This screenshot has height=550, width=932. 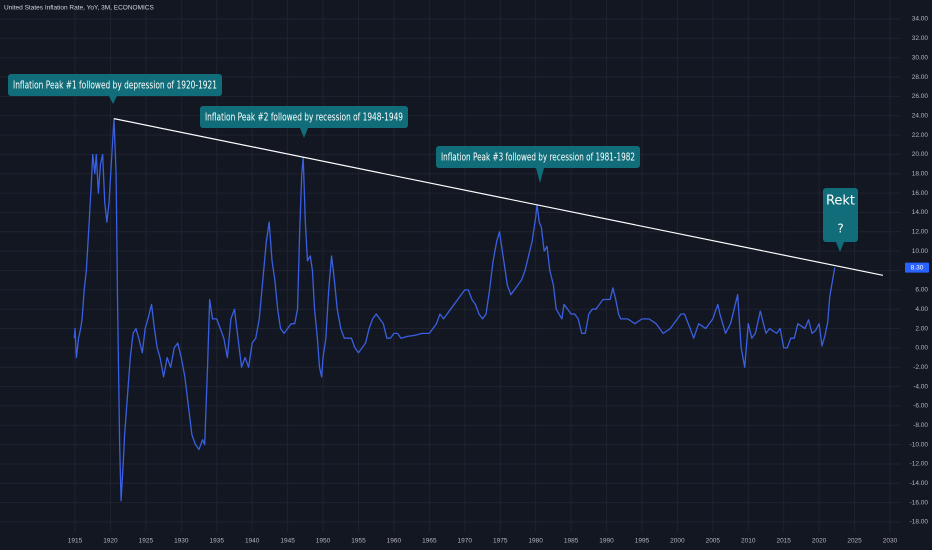 What do you see at coordinates (677, 541) in the screenshot?
I see `x-tick-label: 2000` at bounding box center [677, 541].